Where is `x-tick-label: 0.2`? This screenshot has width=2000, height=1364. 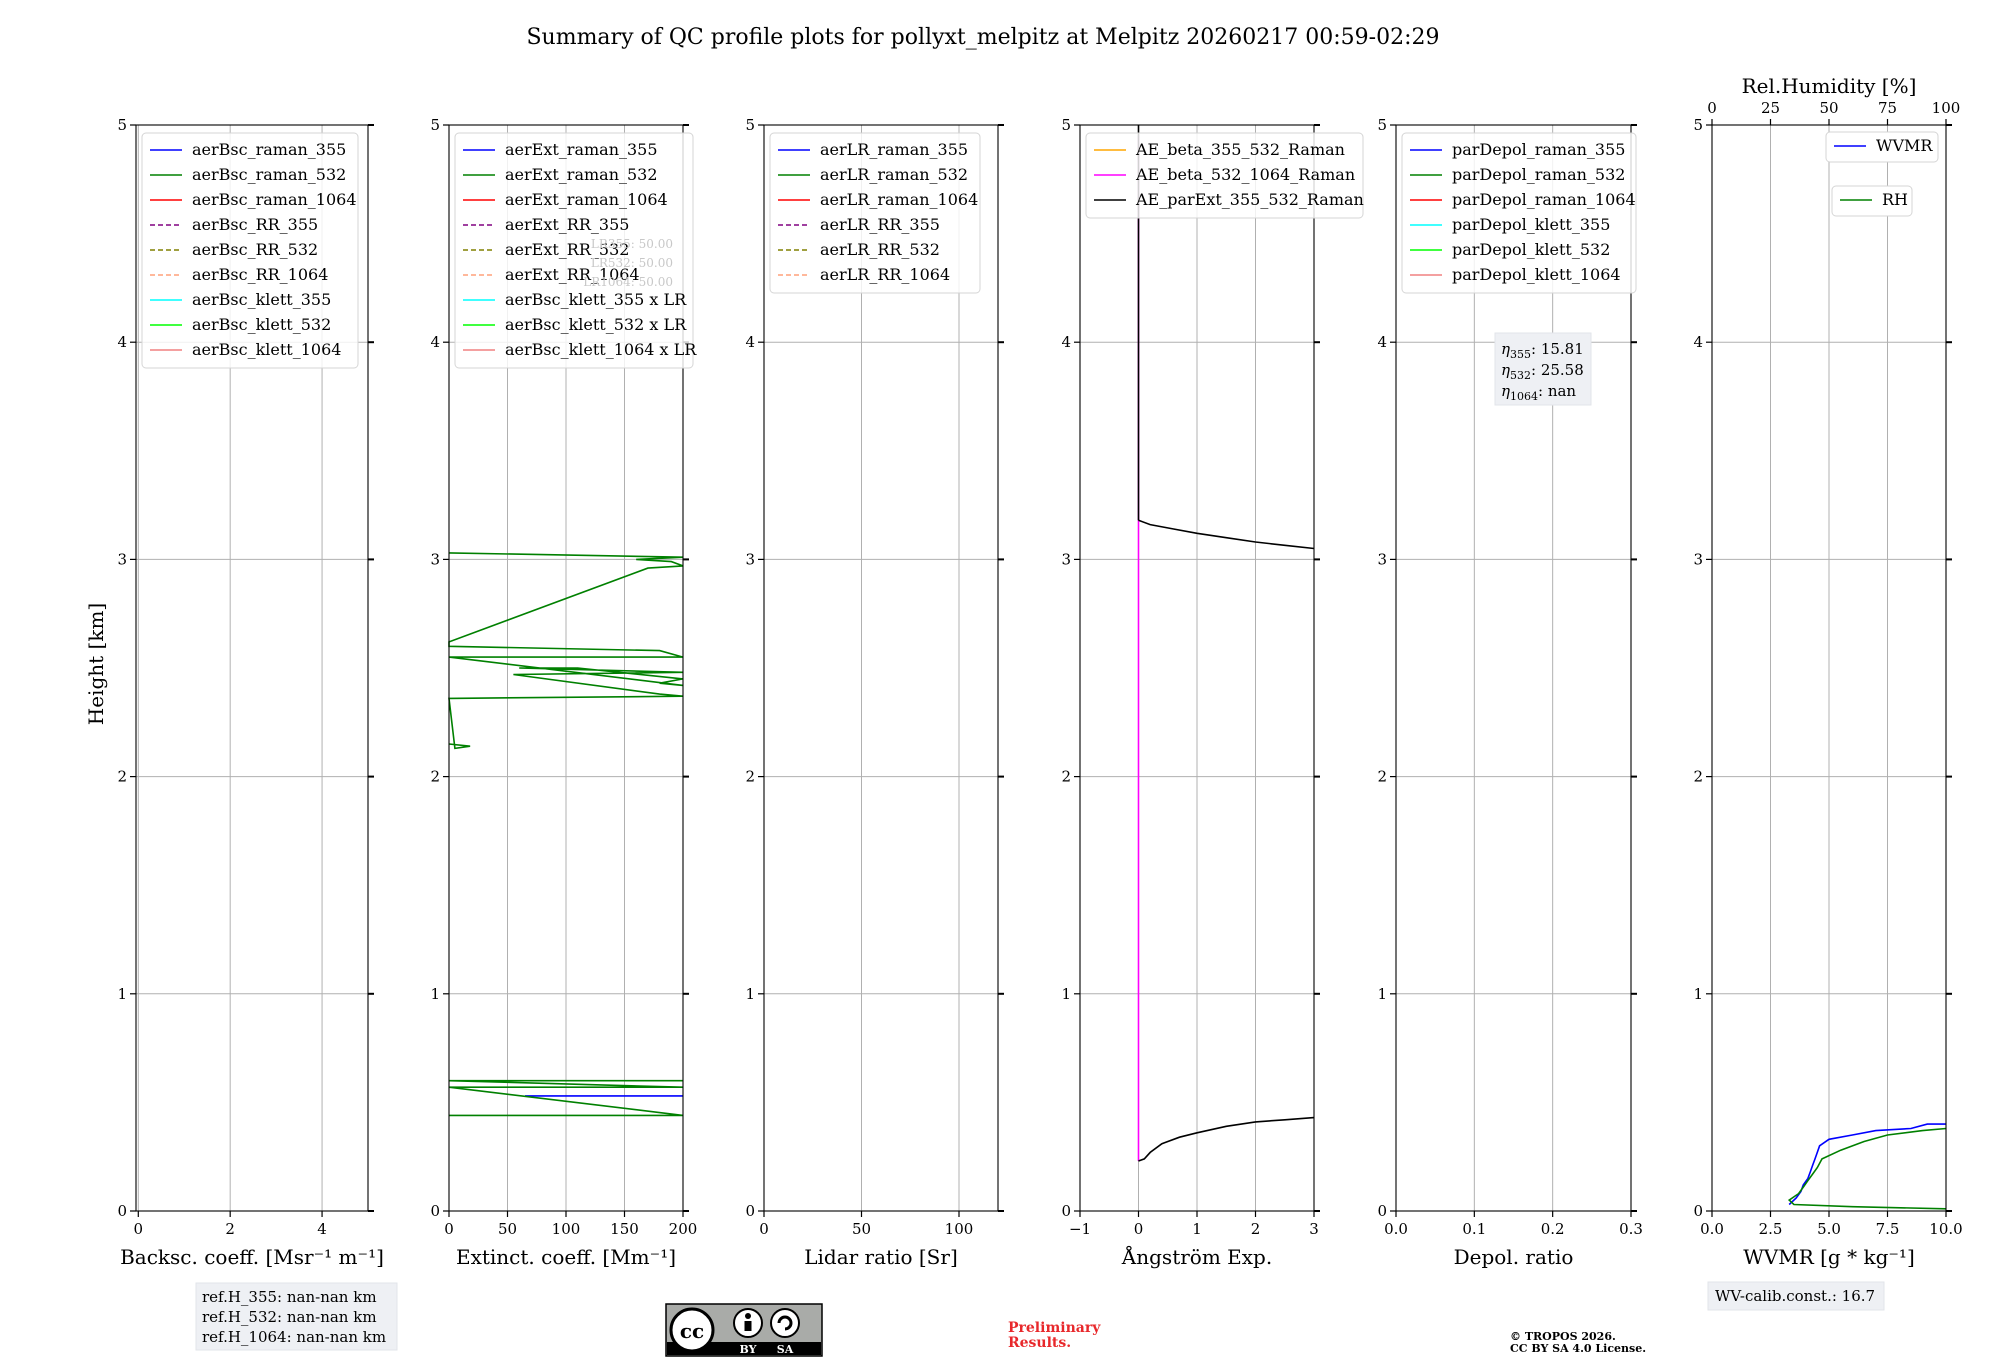
x-tick-label: 0.2 is located at coordinates (1553, 1229).